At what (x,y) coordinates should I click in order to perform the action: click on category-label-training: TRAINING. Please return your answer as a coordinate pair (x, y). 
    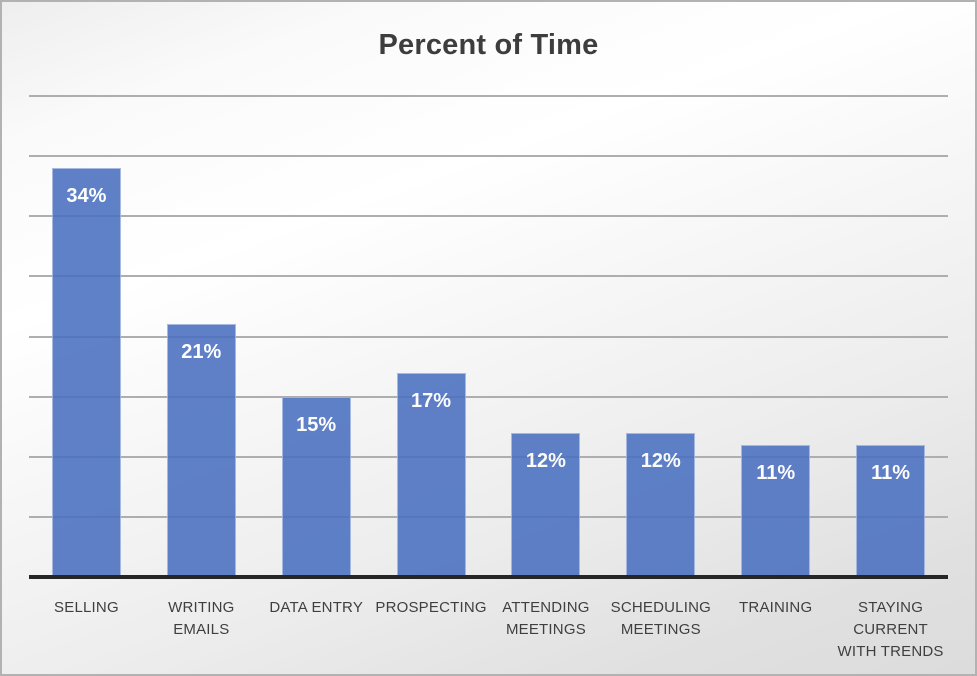
    Looking at the image, I should click on (775, 630).